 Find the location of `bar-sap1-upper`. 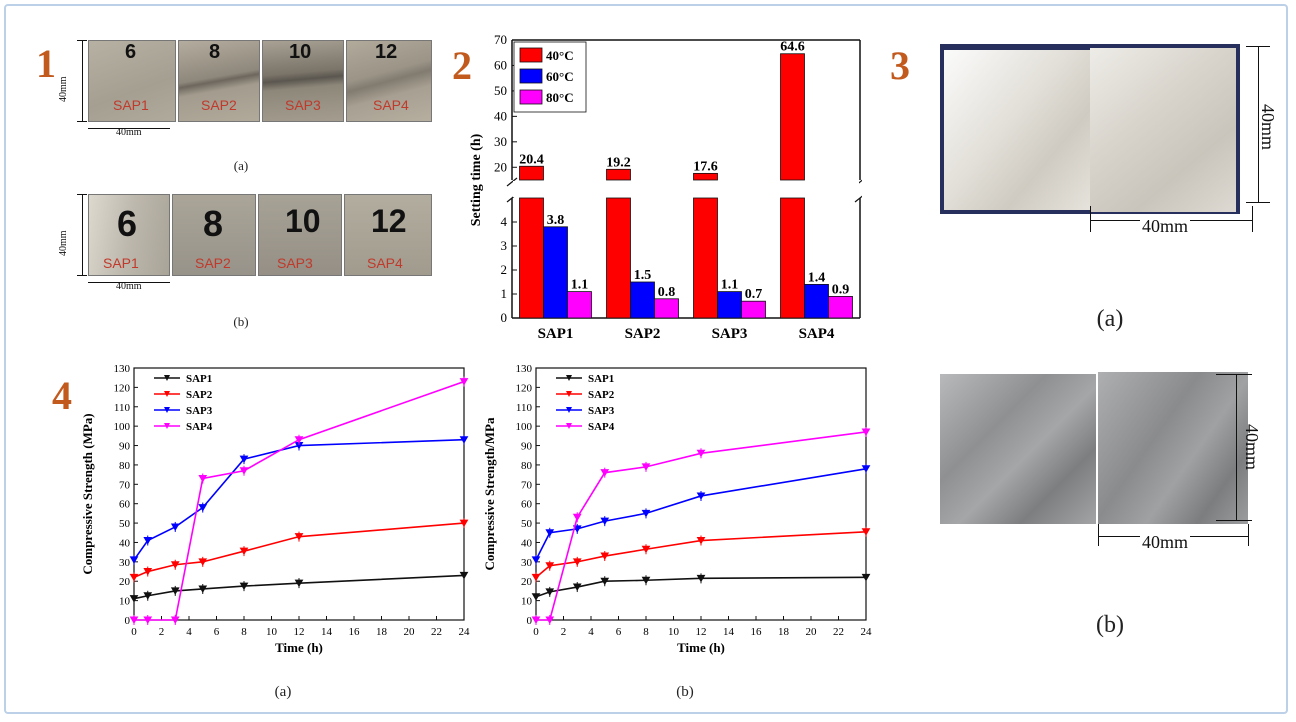

bar-sap1-upper is located at coordinates (531, 173).